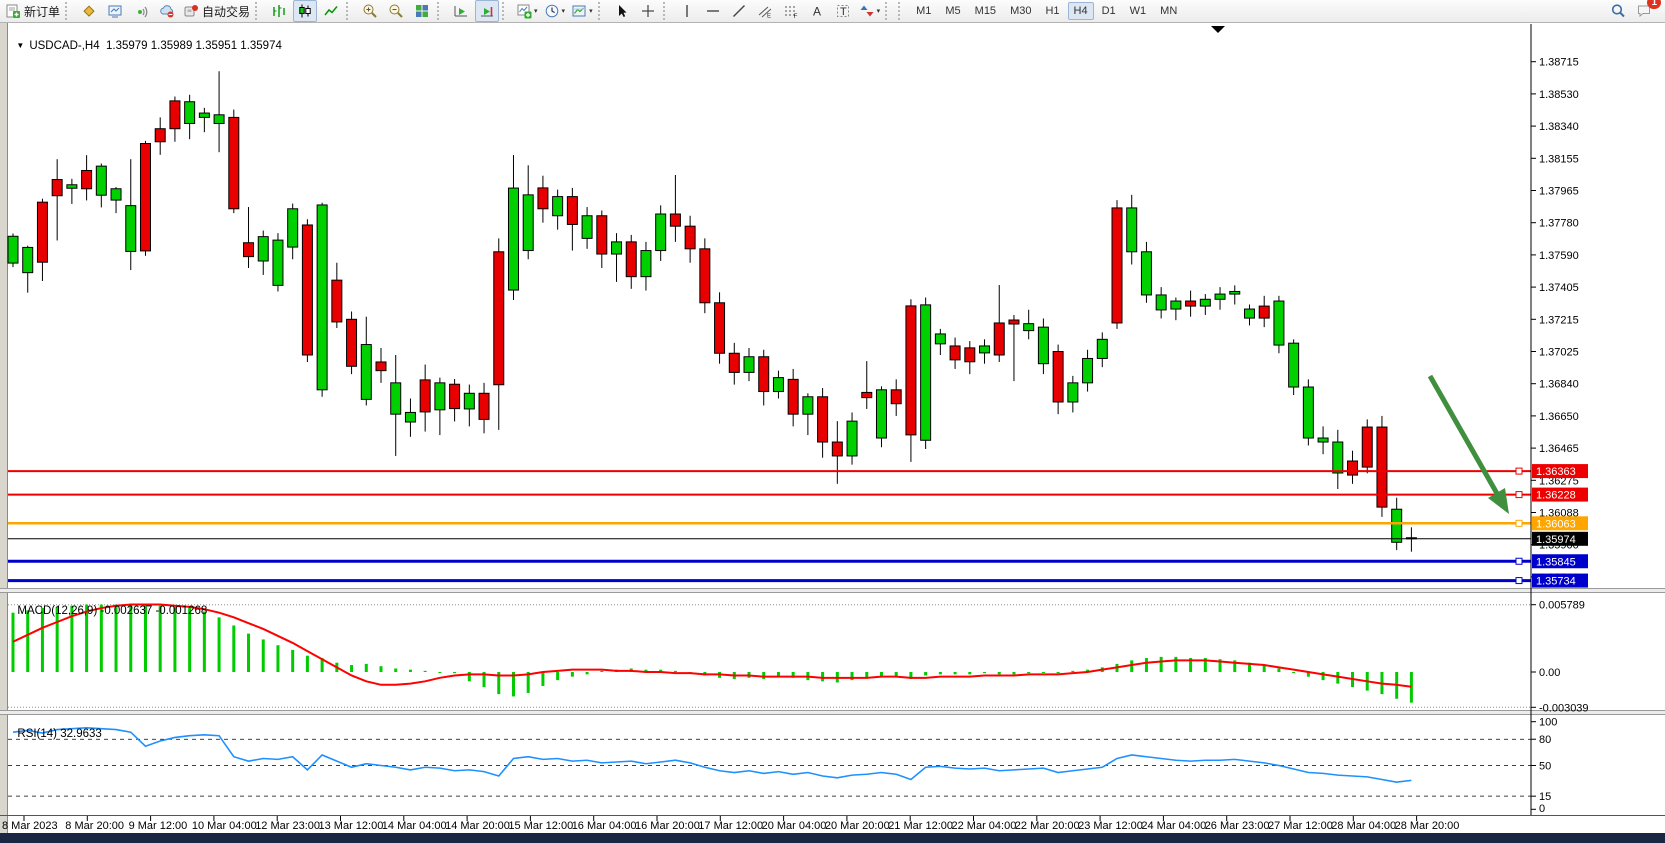 The height and width of the screenshot is (843, 1665). What do you see at coordinates (30, 826) in the screenshot?
I see `svg-text: 8 Mar 2023` at bounding box center [30, 826].